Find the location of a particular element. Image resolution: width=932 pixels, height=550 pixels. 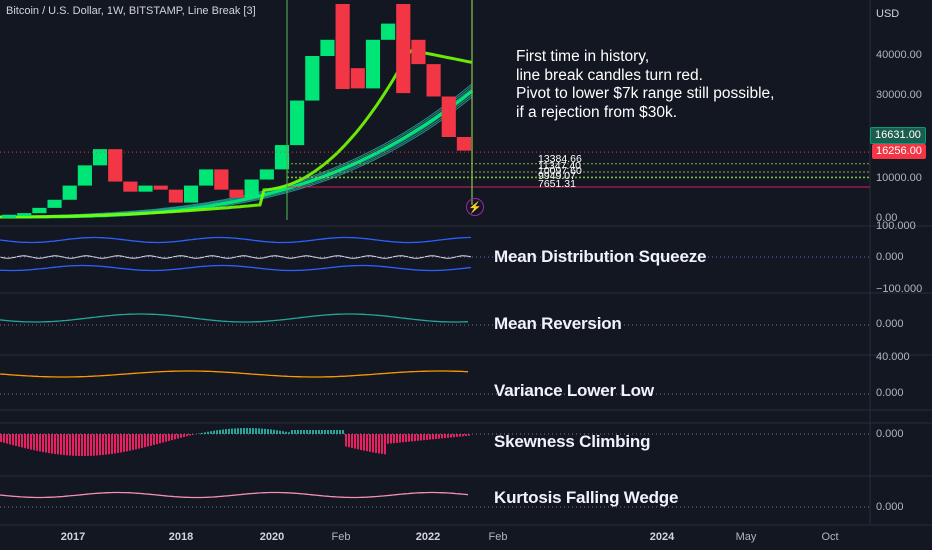

time-tick: 2024 is located at coordinates (662, 537).